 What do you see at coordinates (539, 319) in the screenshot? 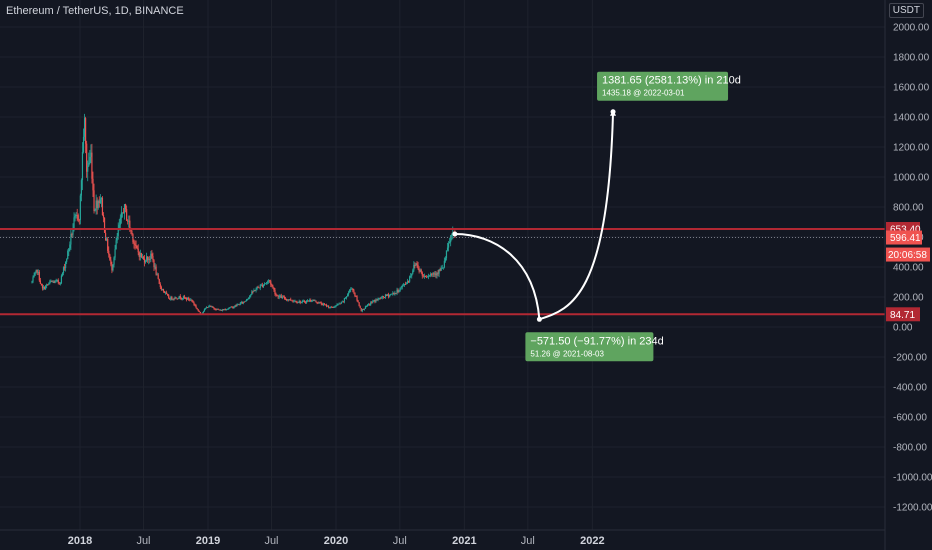
I see `projection-low-point` at bounding box center [539, 319].